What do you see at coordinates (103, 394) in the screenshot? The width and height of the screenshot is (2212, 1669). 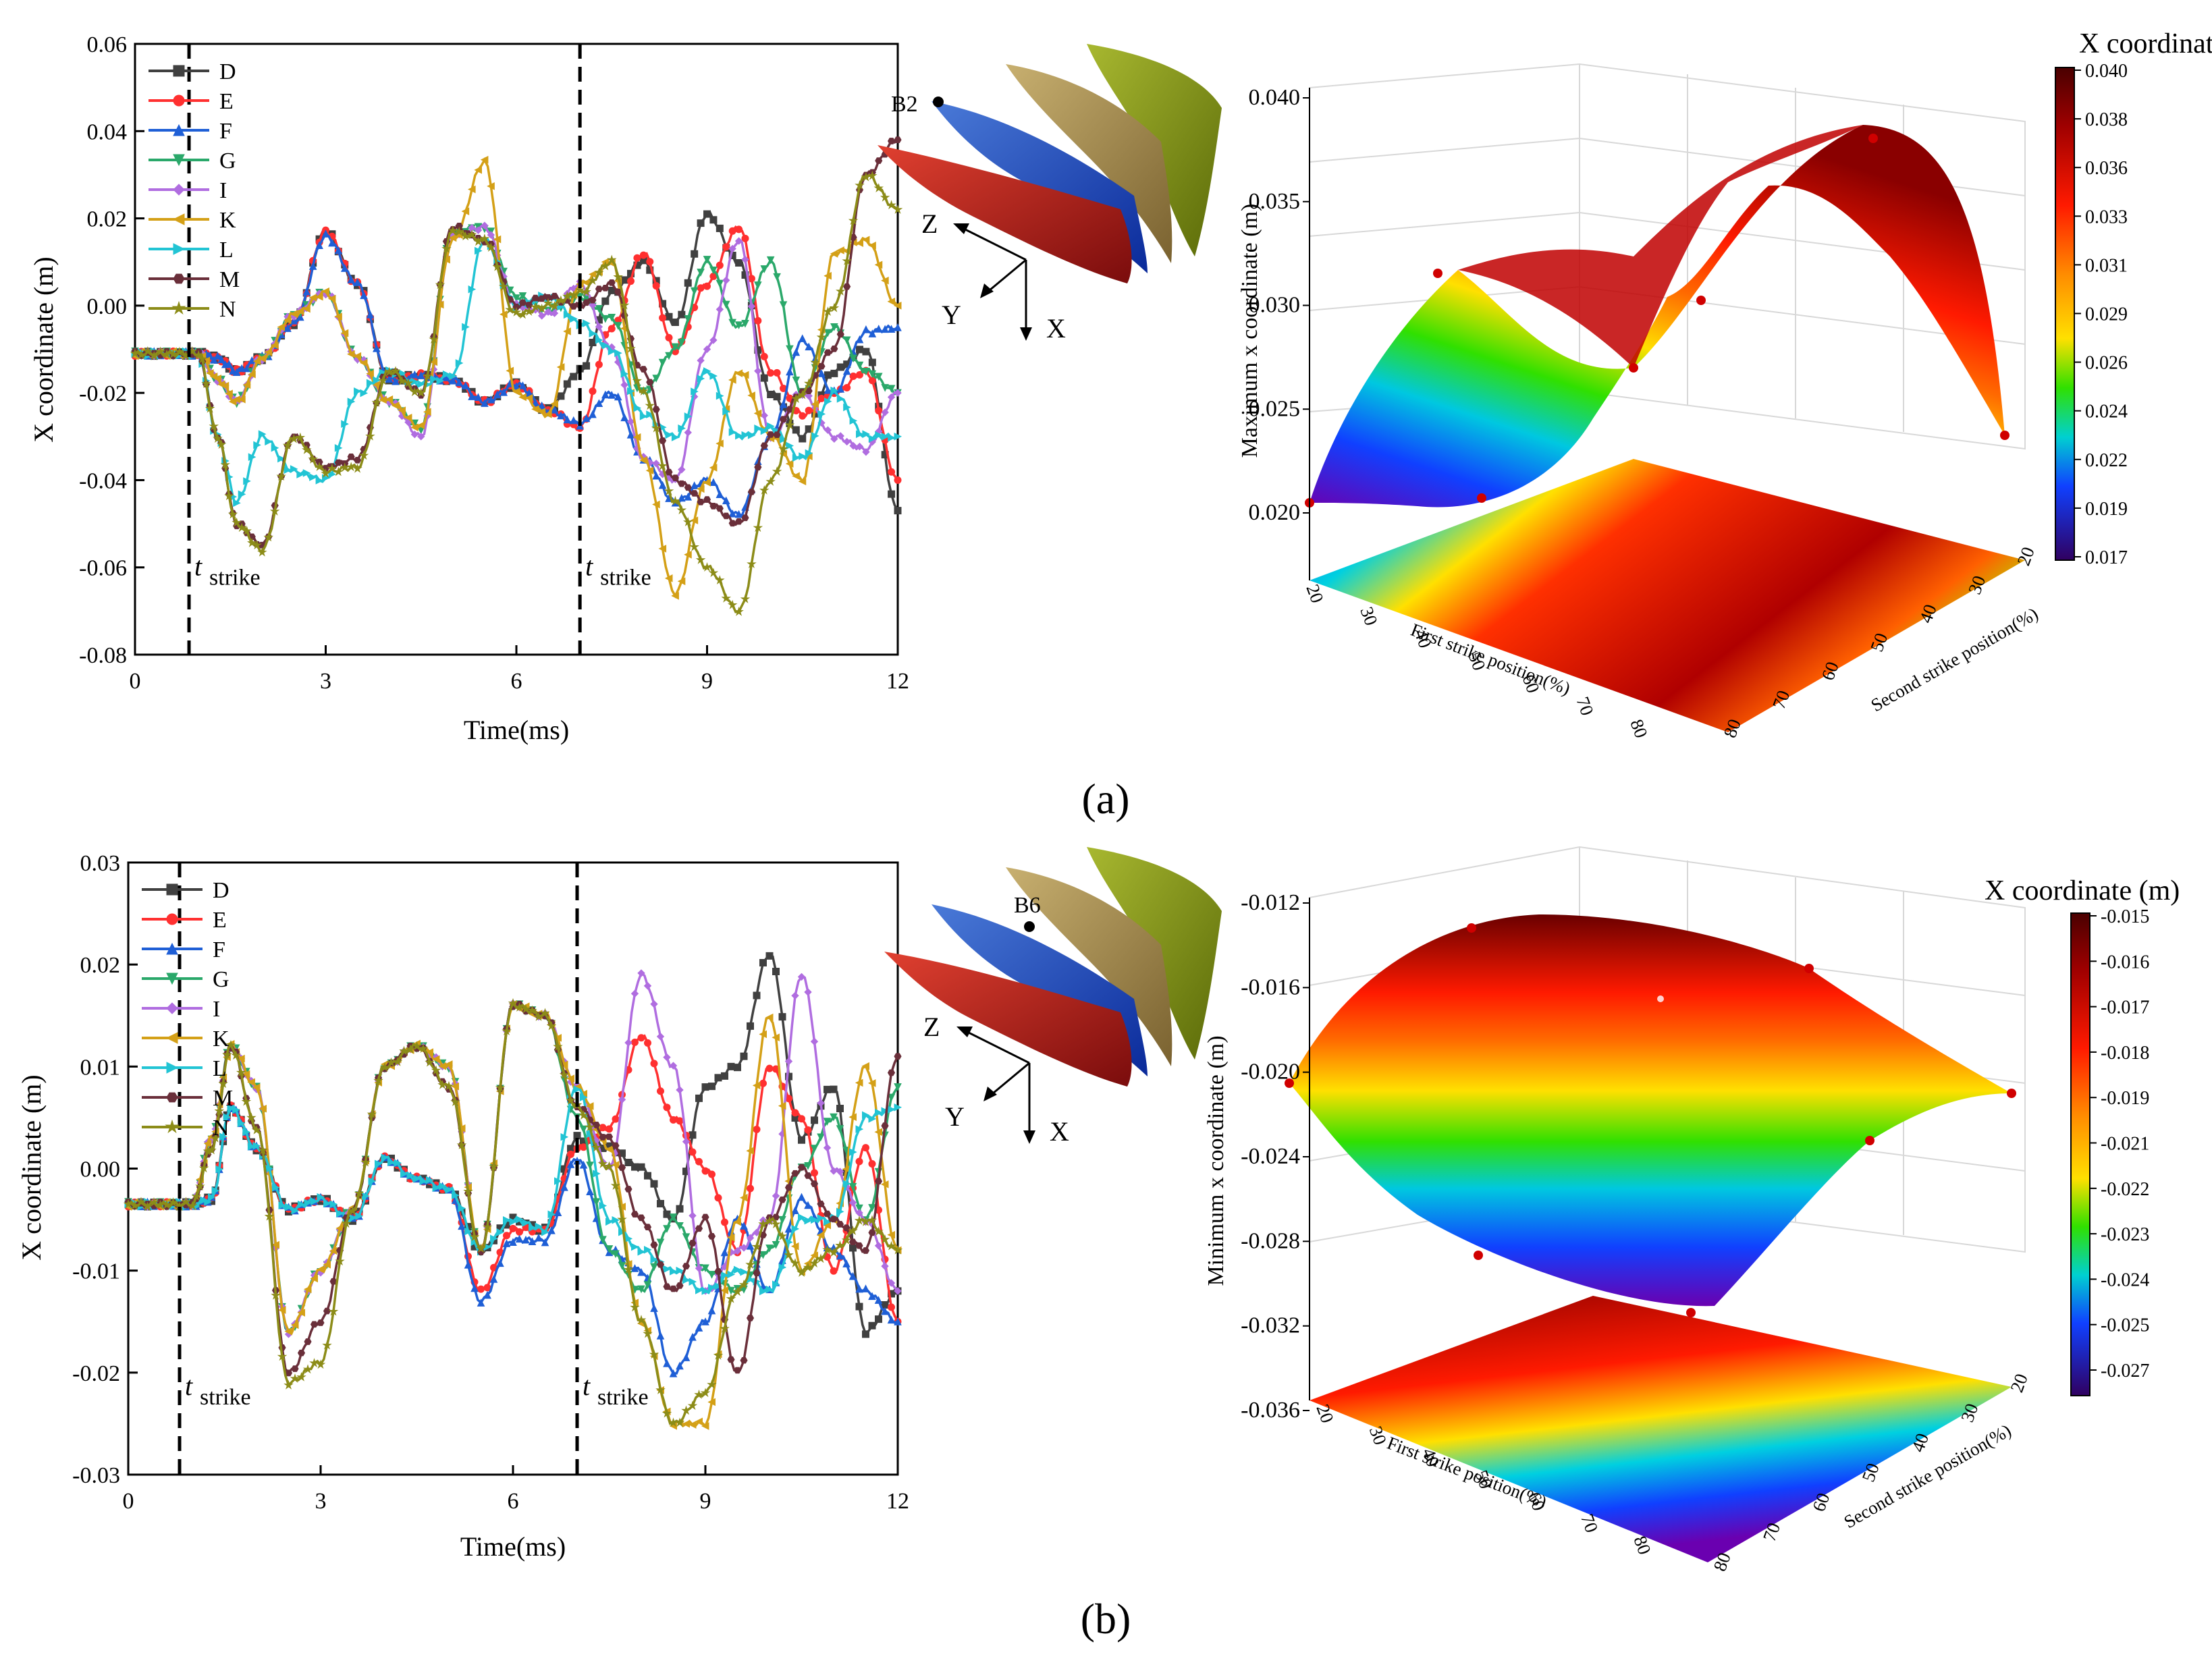 I see `a-y-tick-label: -0.02` at bounding box center [103, 394].